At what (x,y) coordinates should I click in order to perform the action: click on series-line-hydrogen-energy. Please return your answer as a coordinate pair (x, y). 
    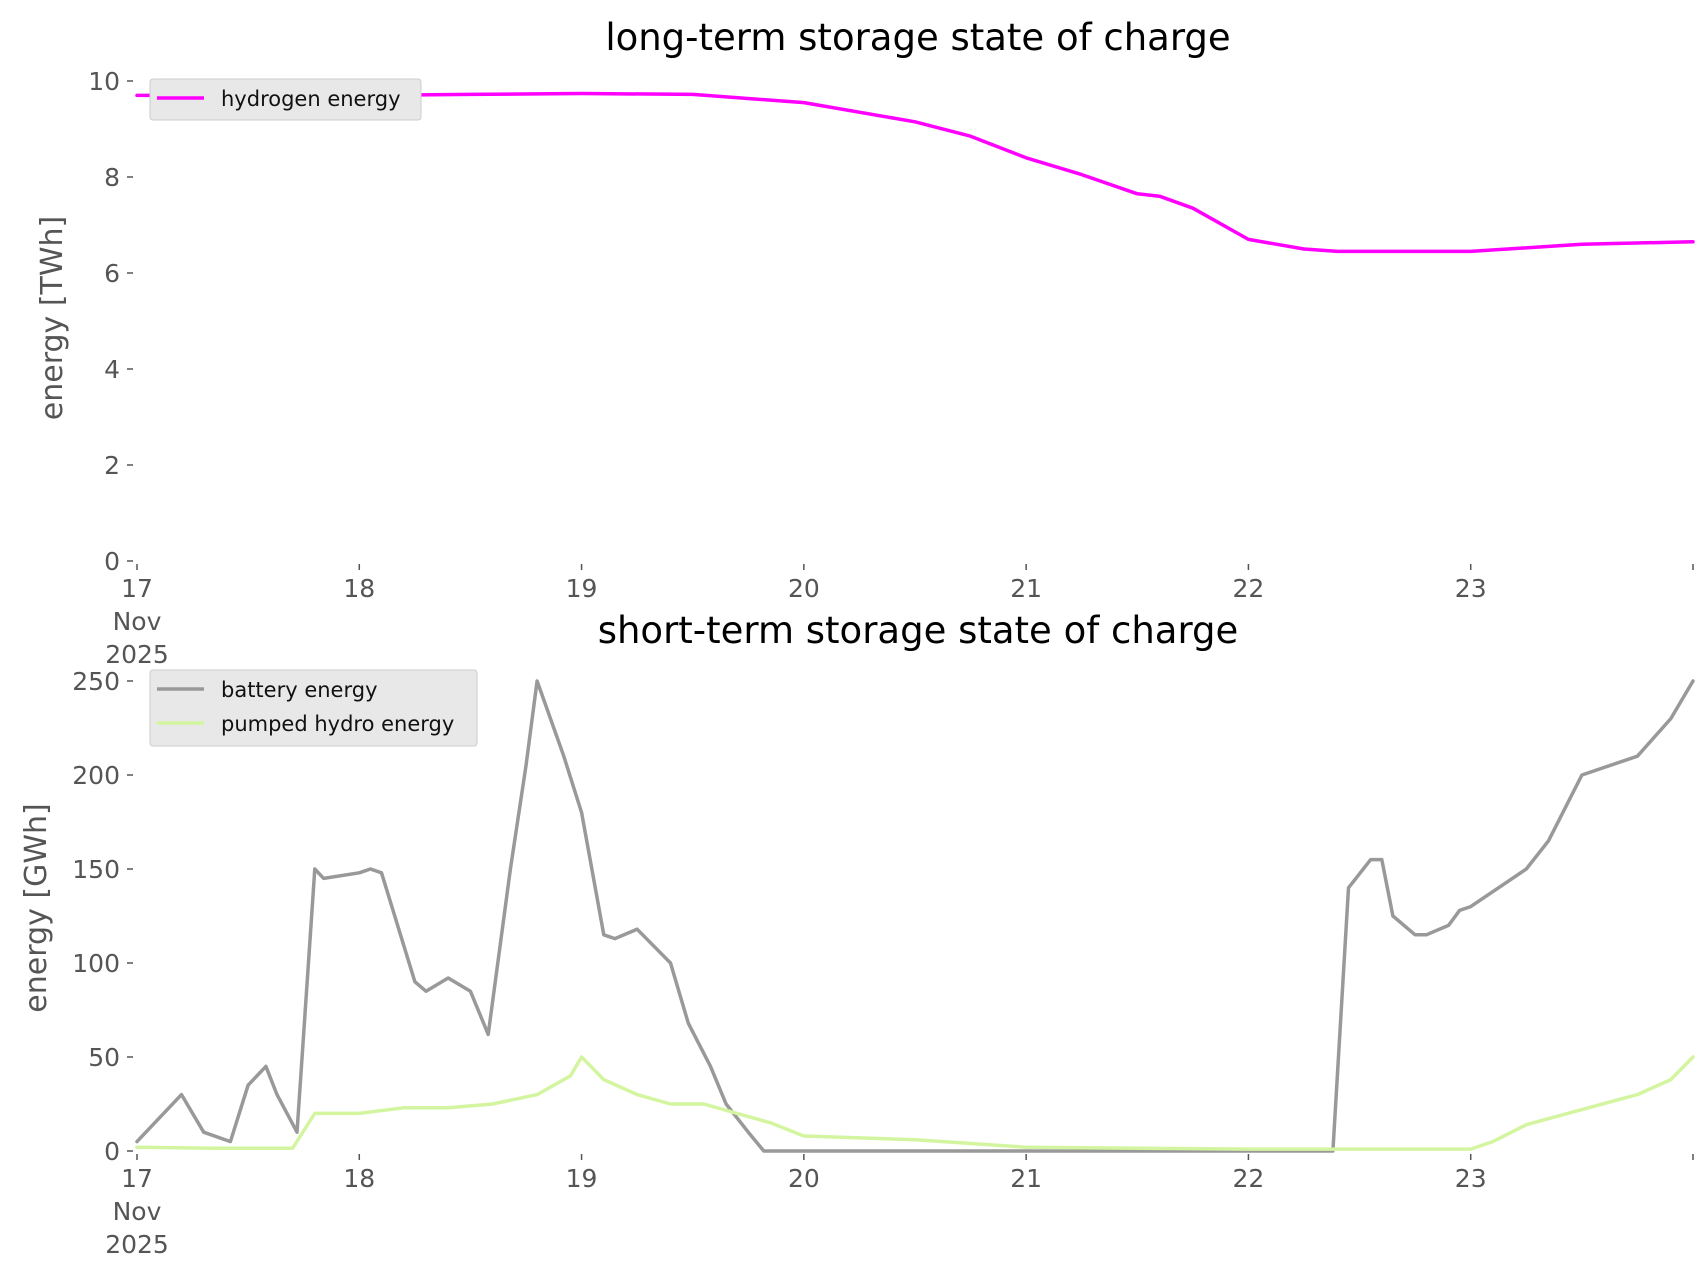
    Looking at the image, I should click on (915, 172).